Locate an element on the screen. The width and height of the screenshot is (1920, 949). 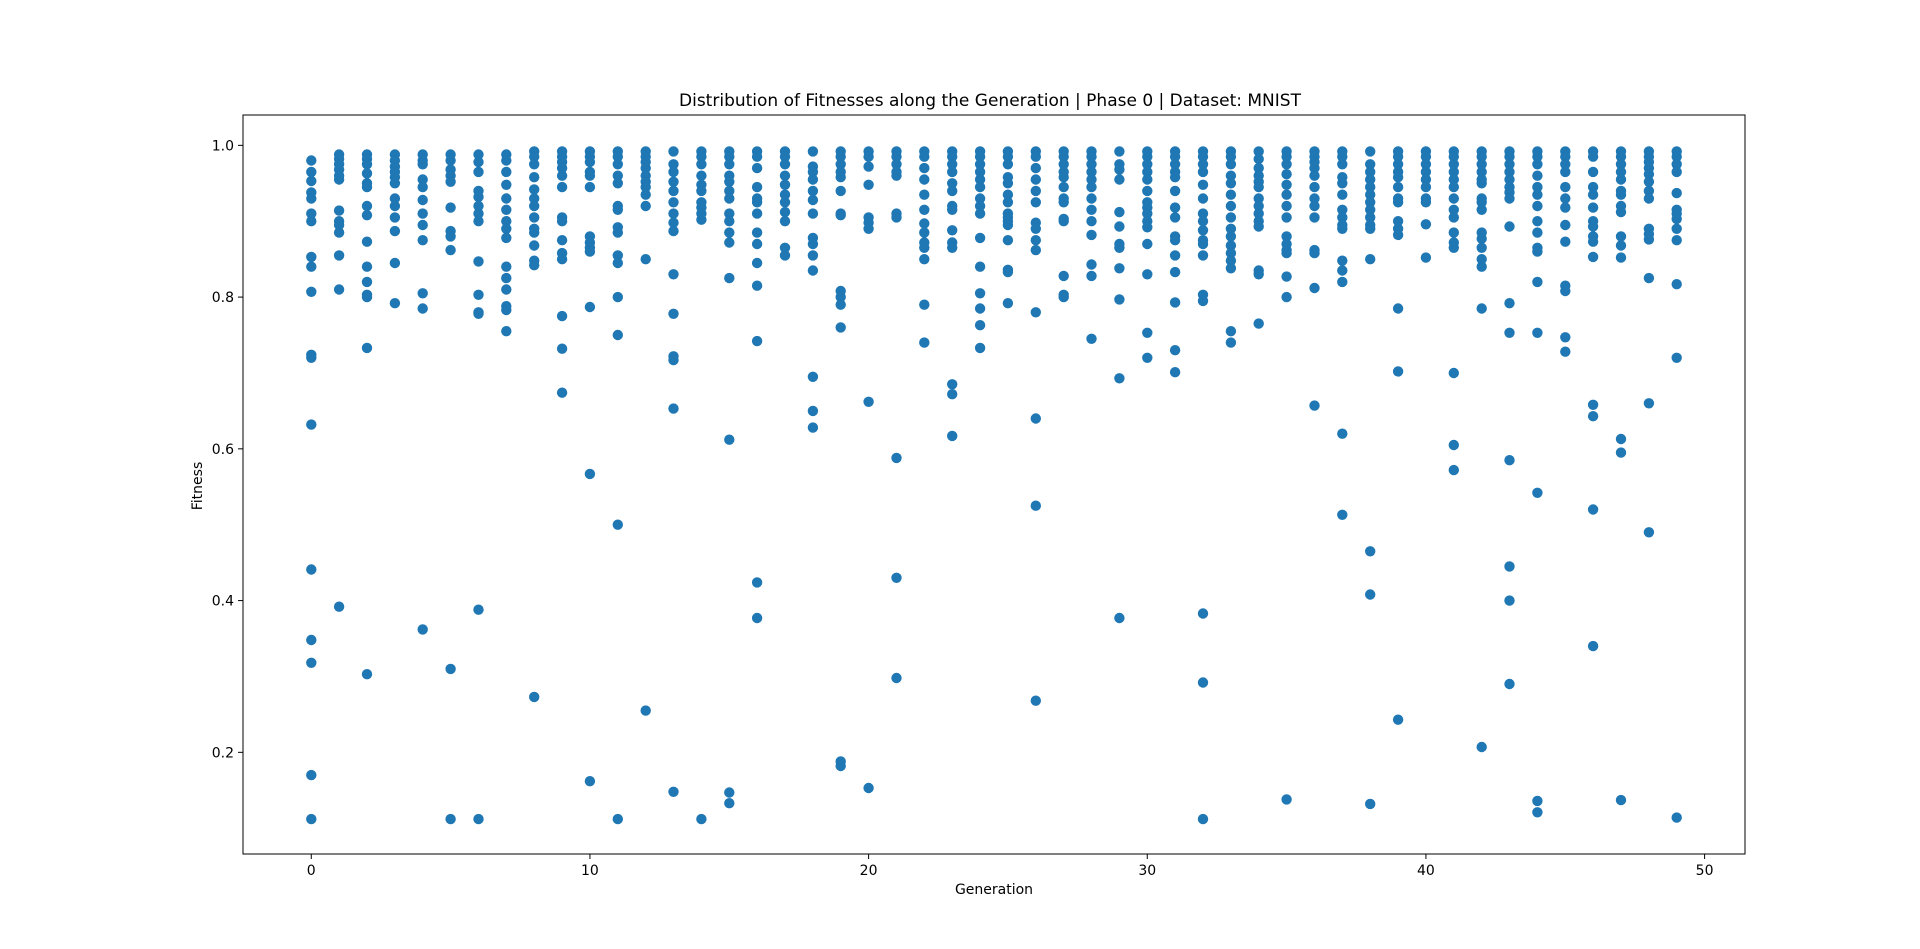
x-tick-label: 0 is located at coordinates (311, 871).